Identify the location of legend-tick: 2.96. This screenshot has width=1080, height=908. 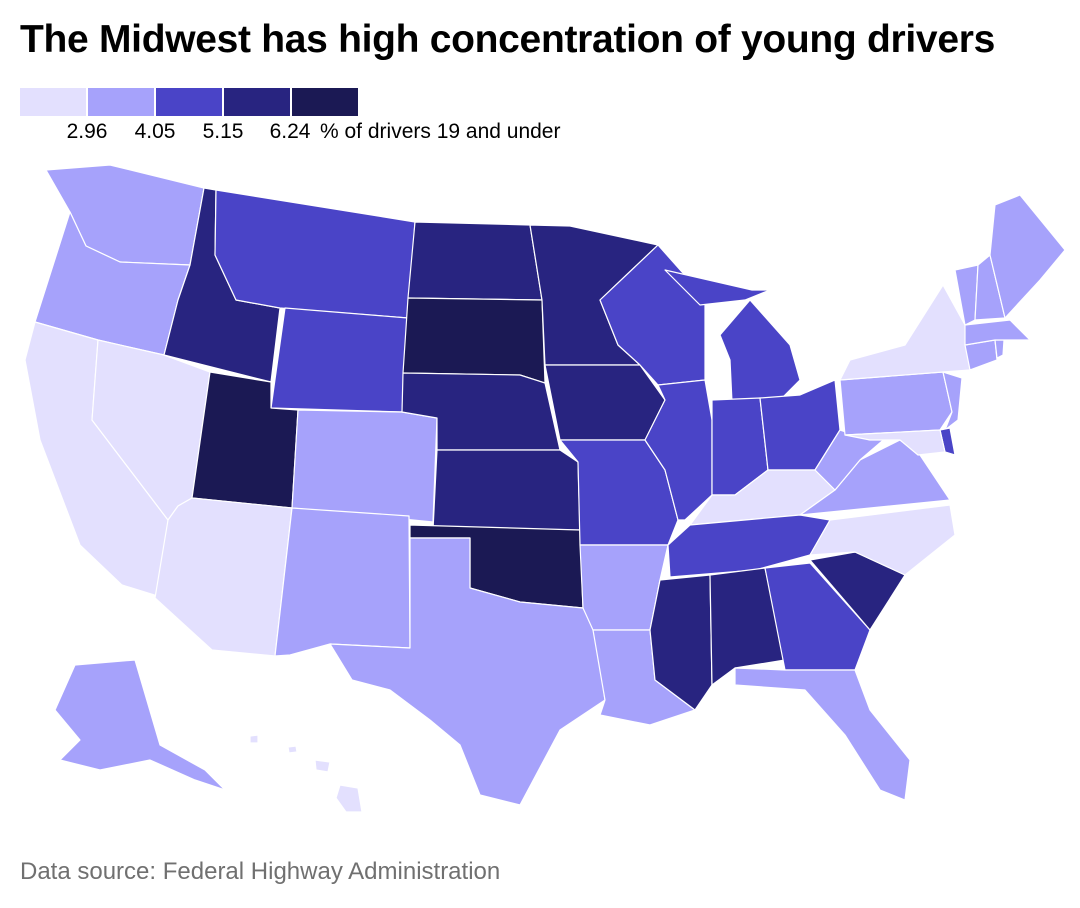
(87, 131).